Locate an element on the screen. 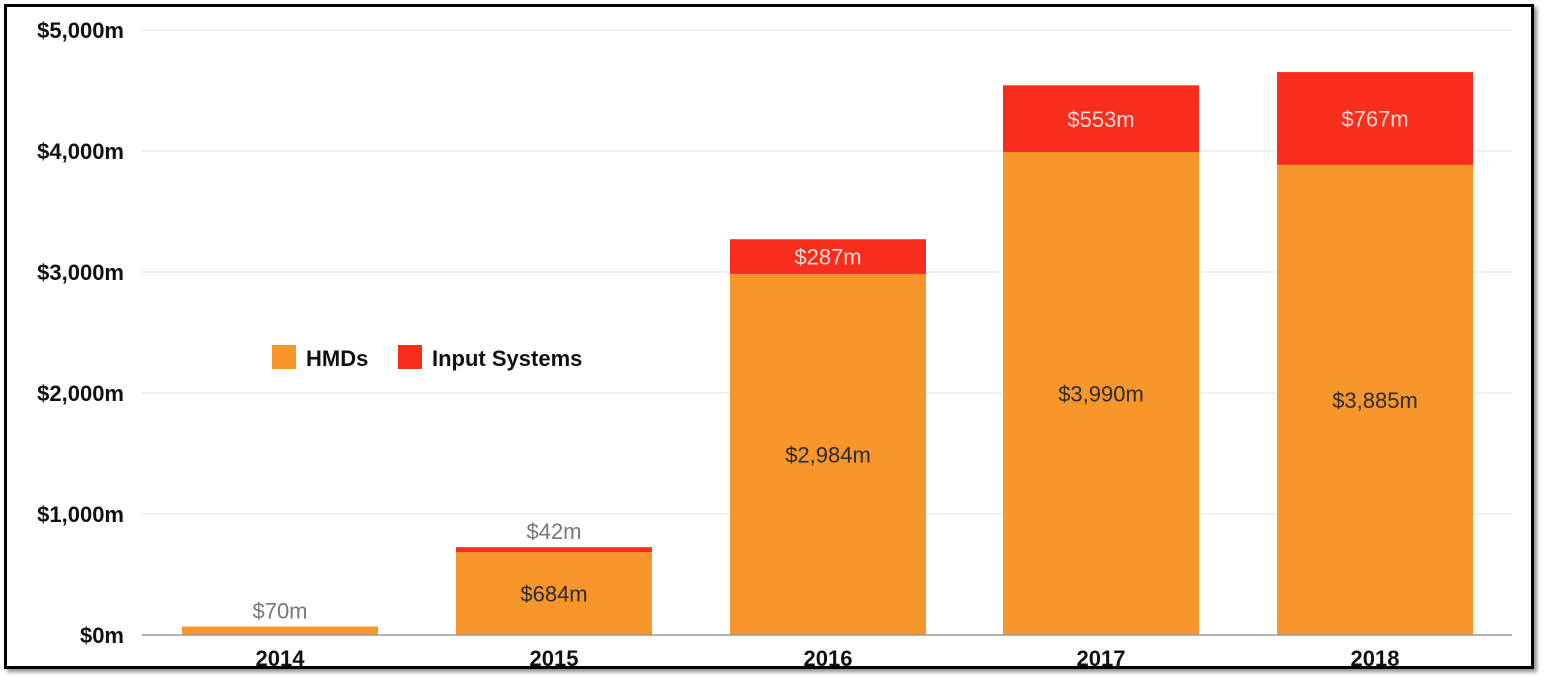 Image resolution: width=1544 pixels, height=679 pixels. y-tick-label: $4,000m is located at coordinates (80, 151).